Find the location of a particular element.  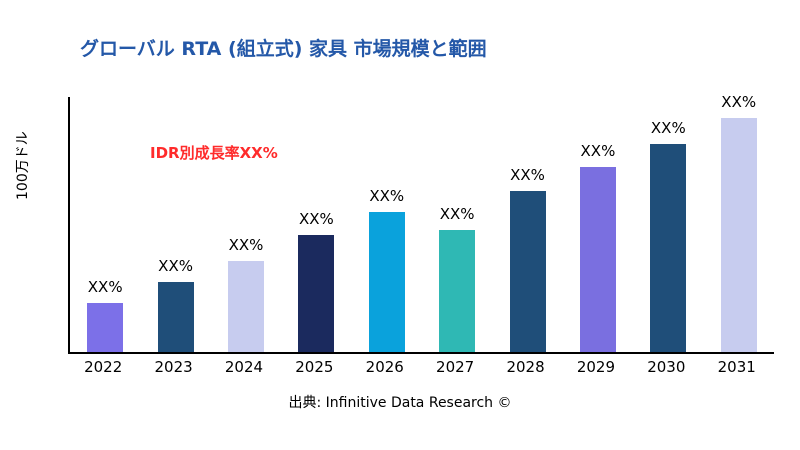

bar-group-2031: XX% is located at coordinates (739, 222).